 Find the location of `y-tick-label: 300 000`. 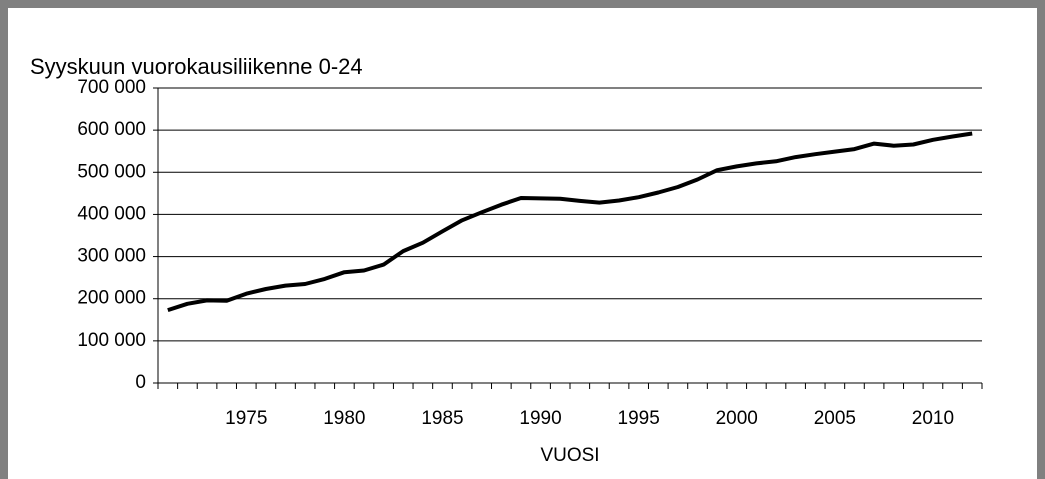

y-tick-label: 300 000 is located at coordinates (111, 256).